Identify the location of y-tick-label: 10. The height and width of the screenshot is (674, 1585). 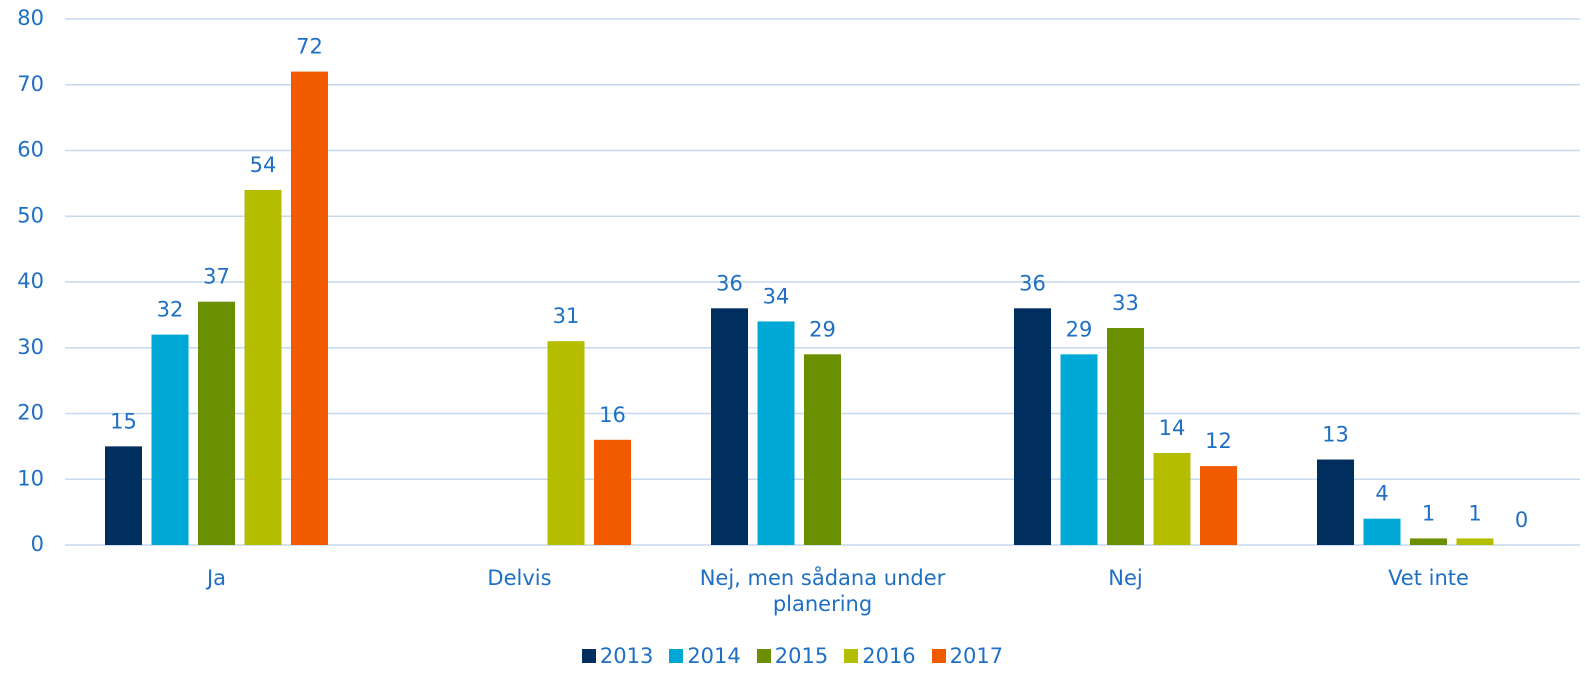
(30, 478).